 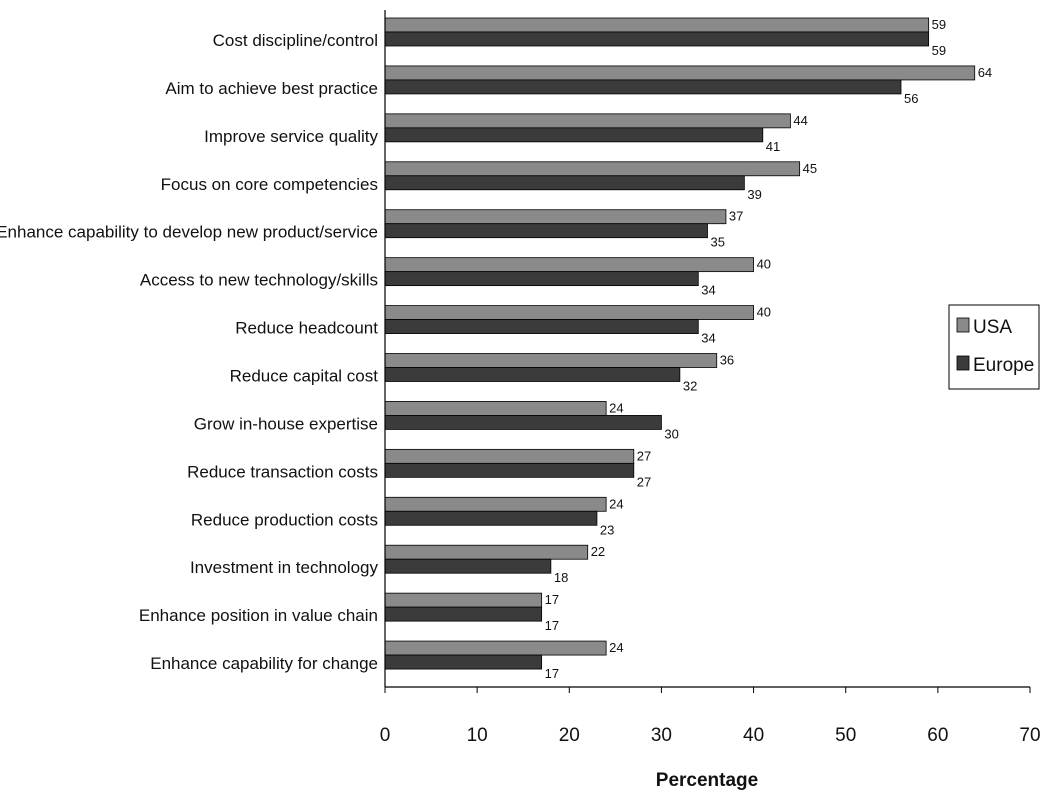 What do you see at coordinates (939, 50) in the screenshot?
I see `value-label-europe: 59` at bounding box center [939, 50].